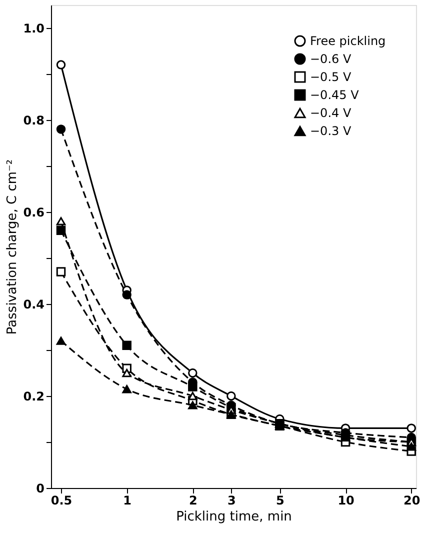 The width and height of the screenshot is (429, 533). I want to click on x-tick-label: 2, so click(193, 501).